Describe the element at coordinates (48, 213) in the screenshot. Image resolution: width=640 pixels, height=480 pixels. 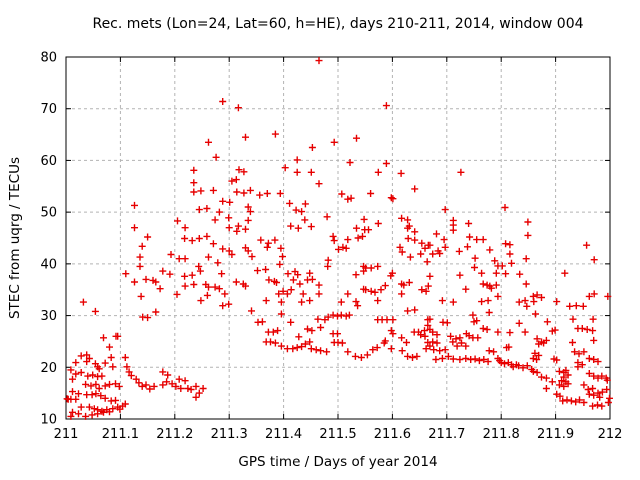
I see `y-tick-label: 50` at that location.